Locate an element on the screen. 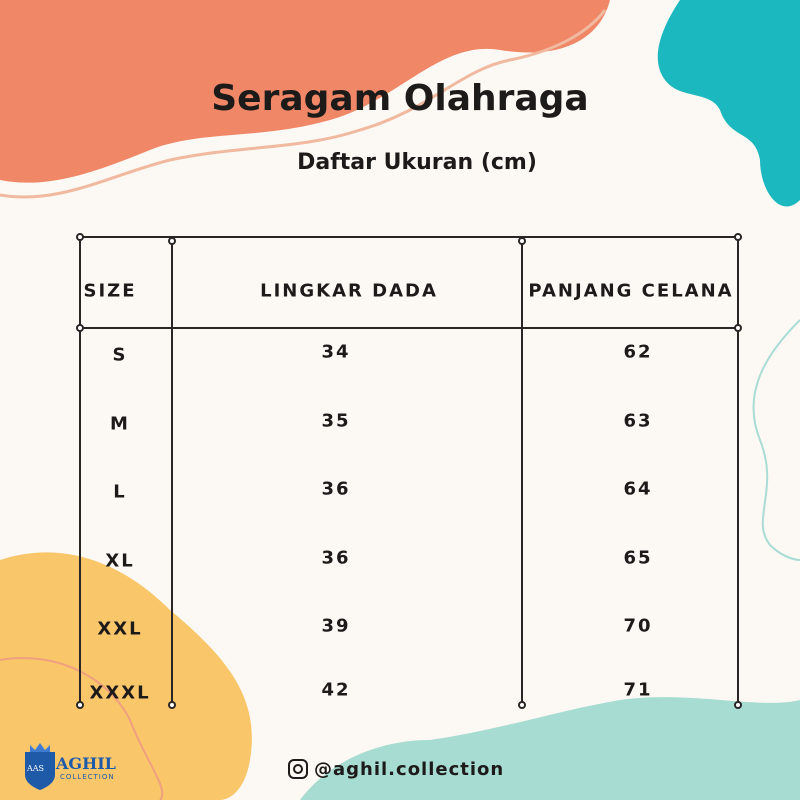  value-cell: 64 is located at coordinates (638, 489).